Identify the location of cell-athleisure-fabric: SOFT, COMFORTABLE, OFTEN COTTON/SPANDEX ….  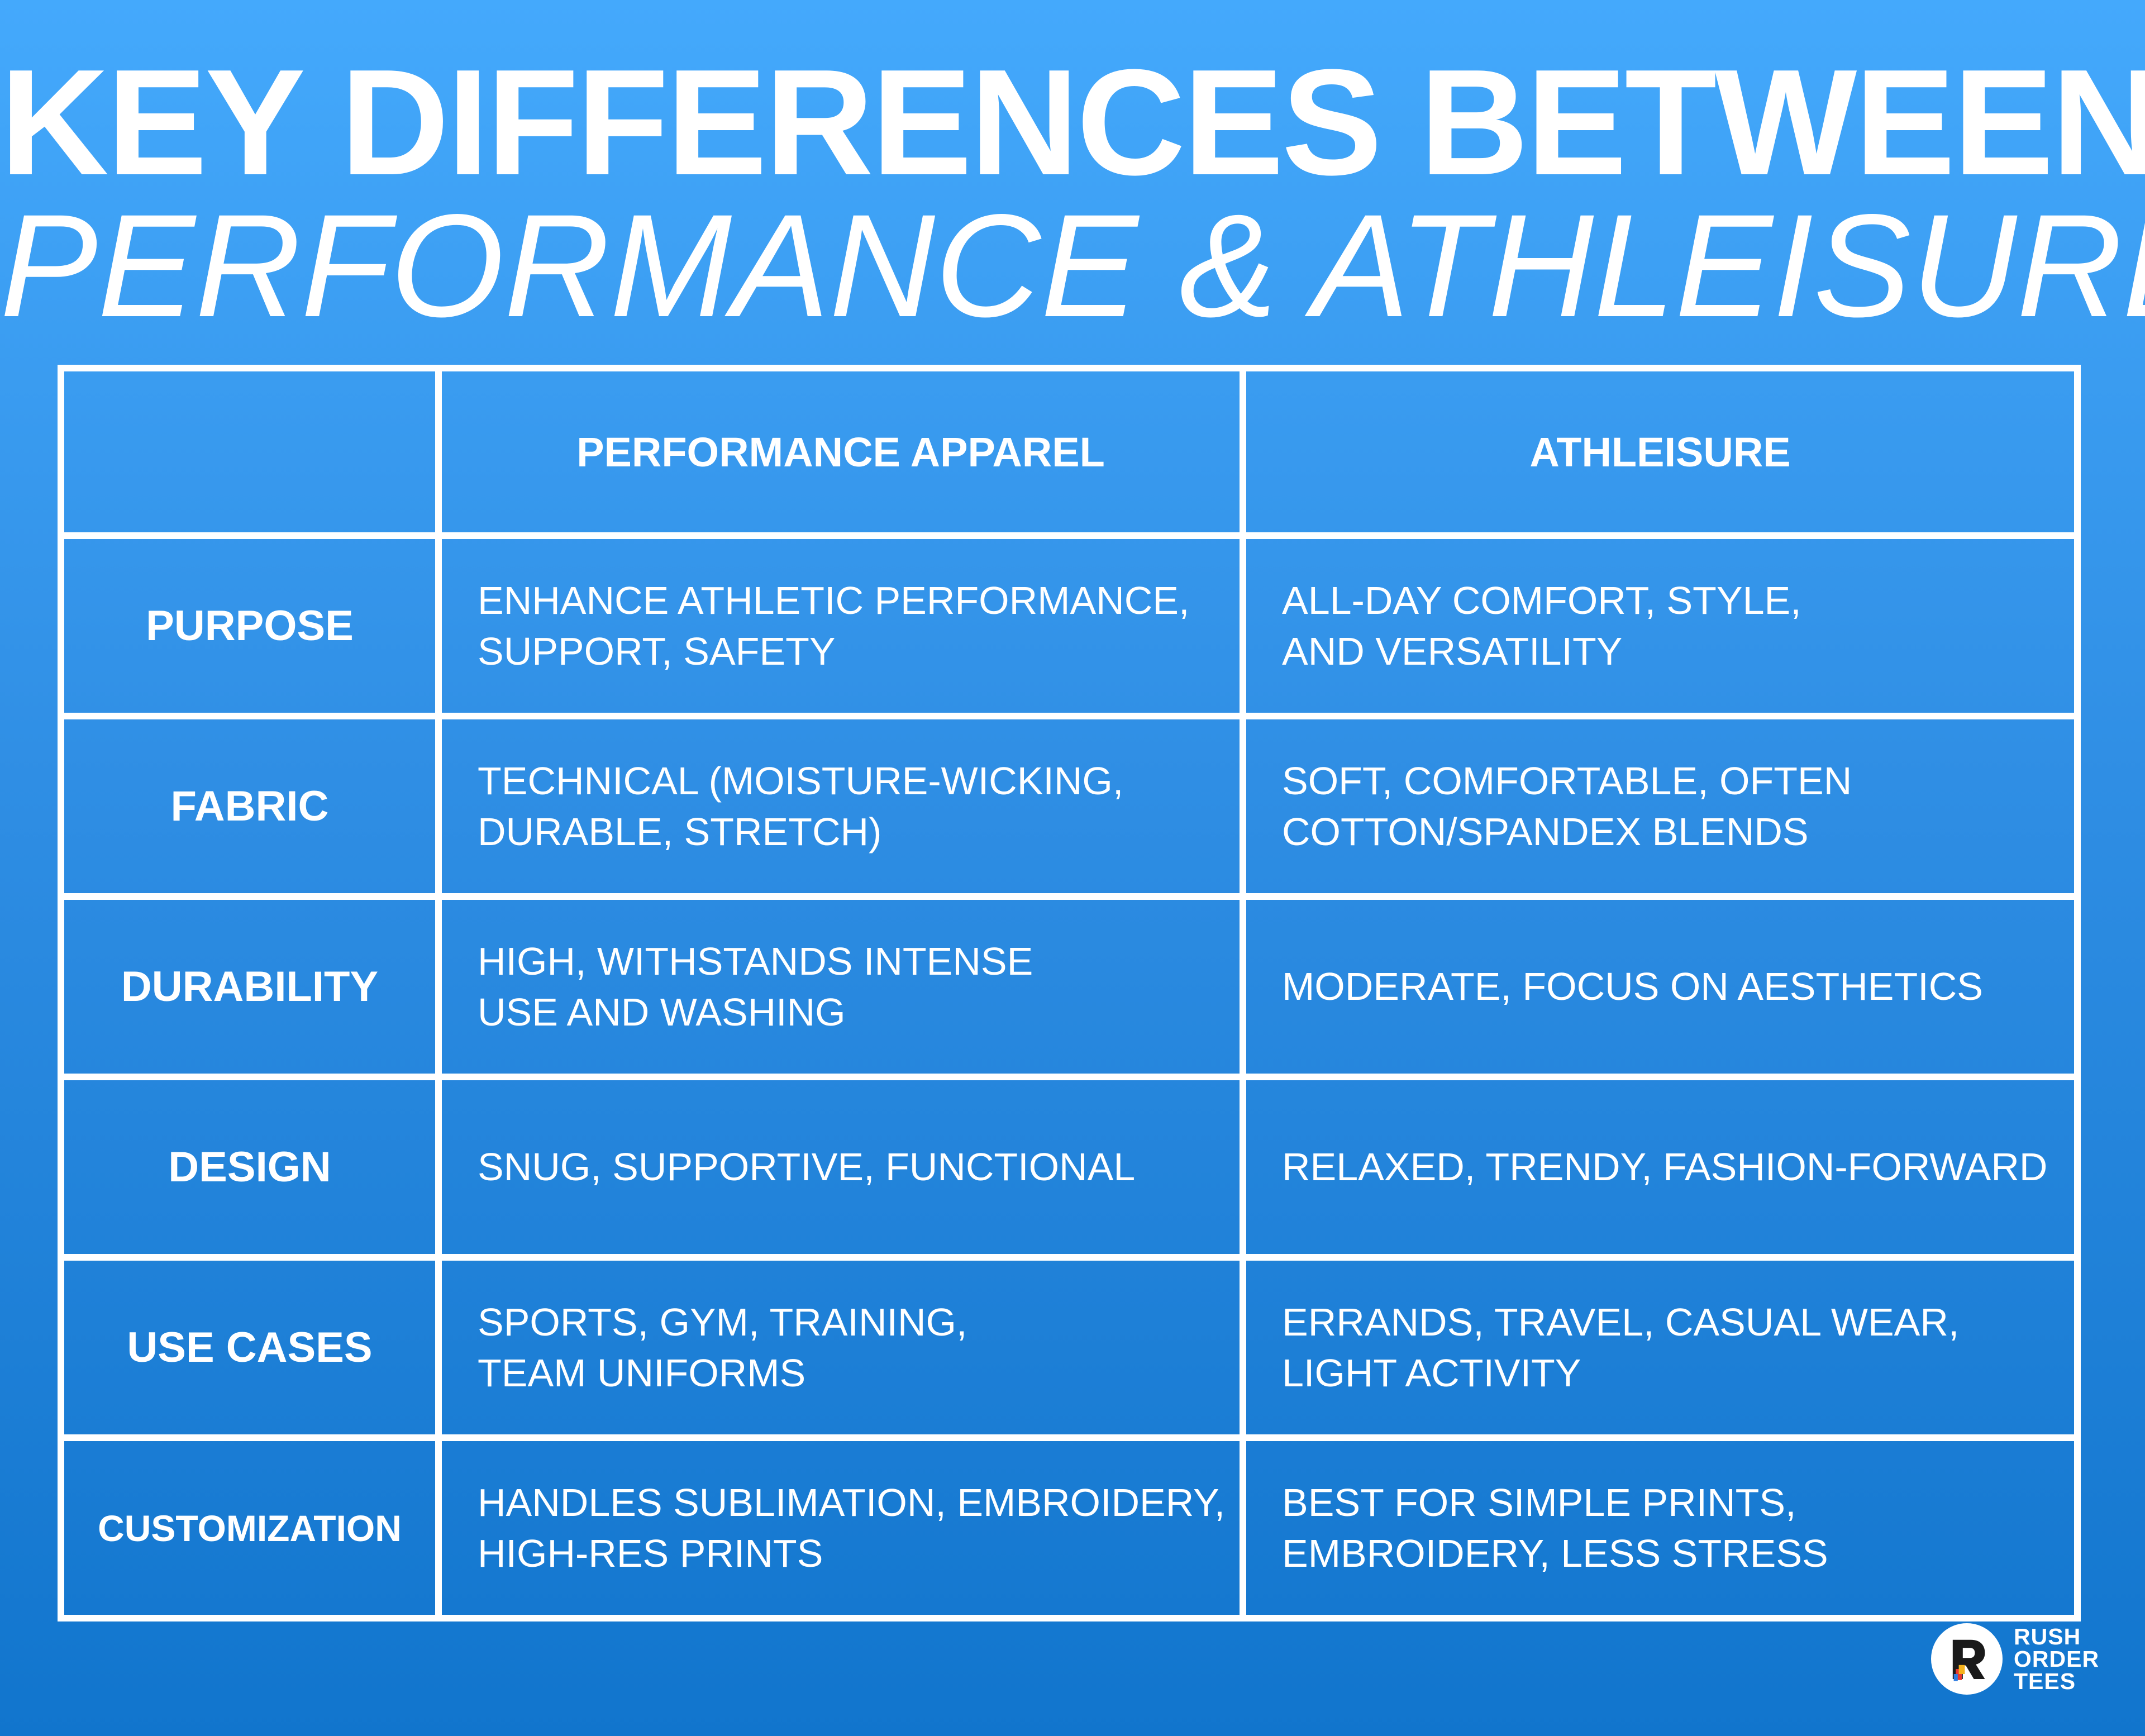
(1660, 806).